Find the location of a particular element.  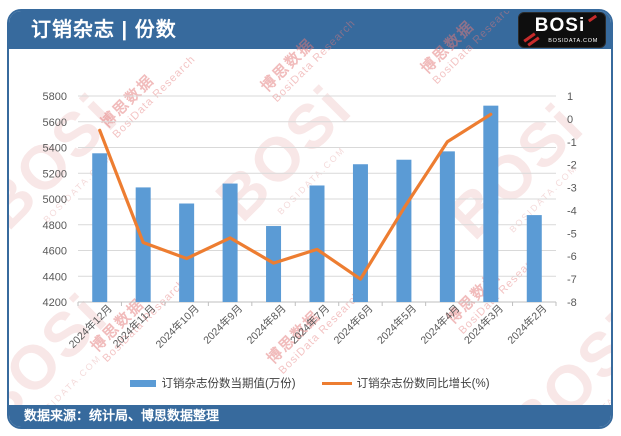

x-axis-label: 2024年10月 is located at coordinates (177, 326).